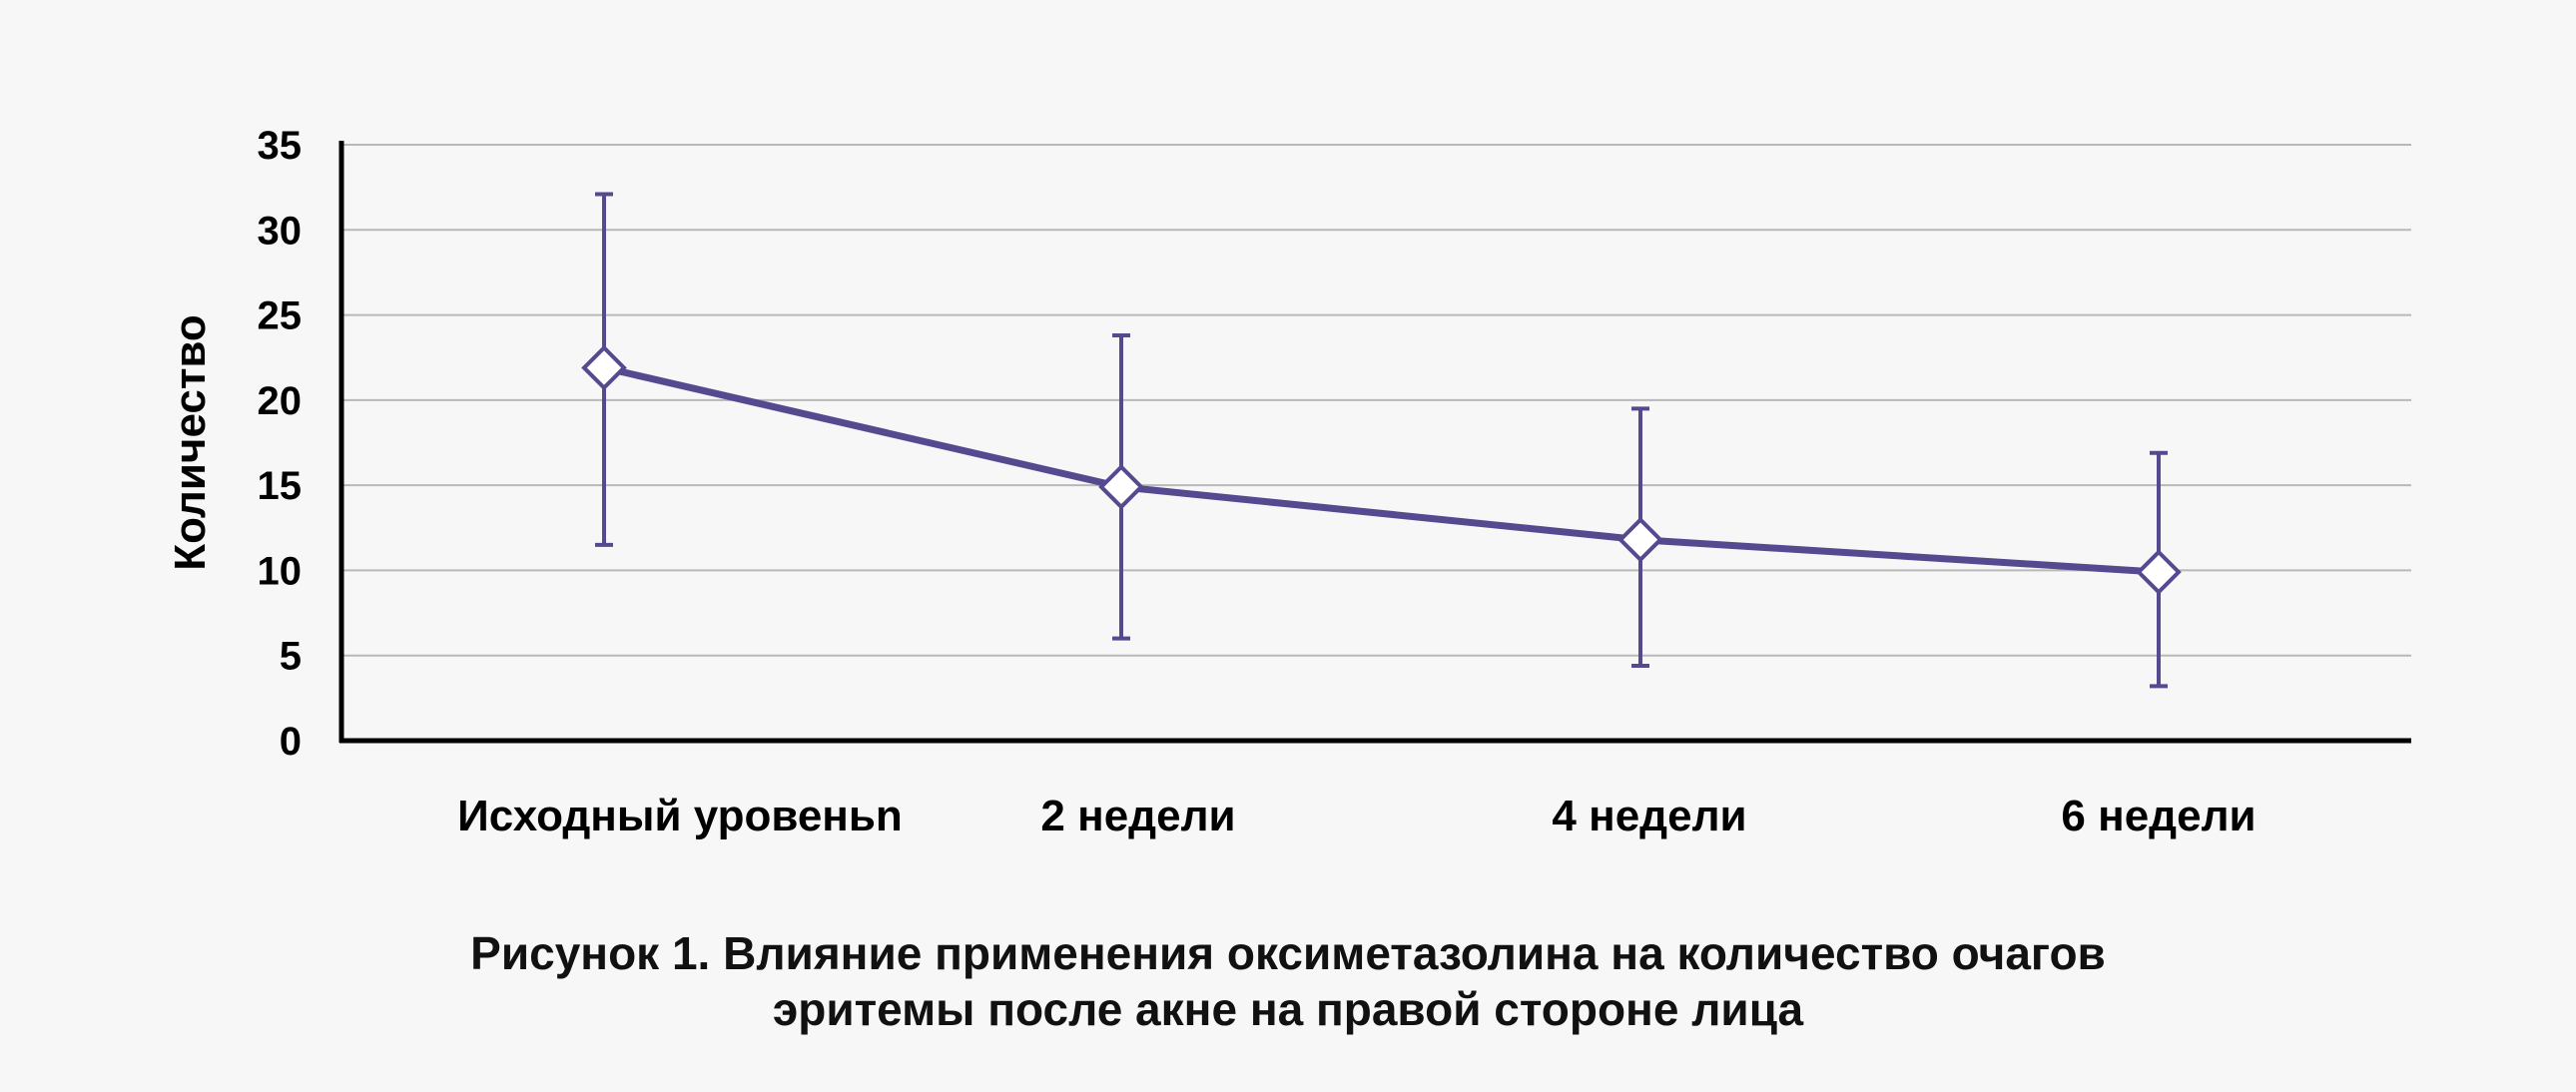 Image resolution: width=2576 pixels, height=1092 pixels. I want to click on series-line, so click(1381, 470).